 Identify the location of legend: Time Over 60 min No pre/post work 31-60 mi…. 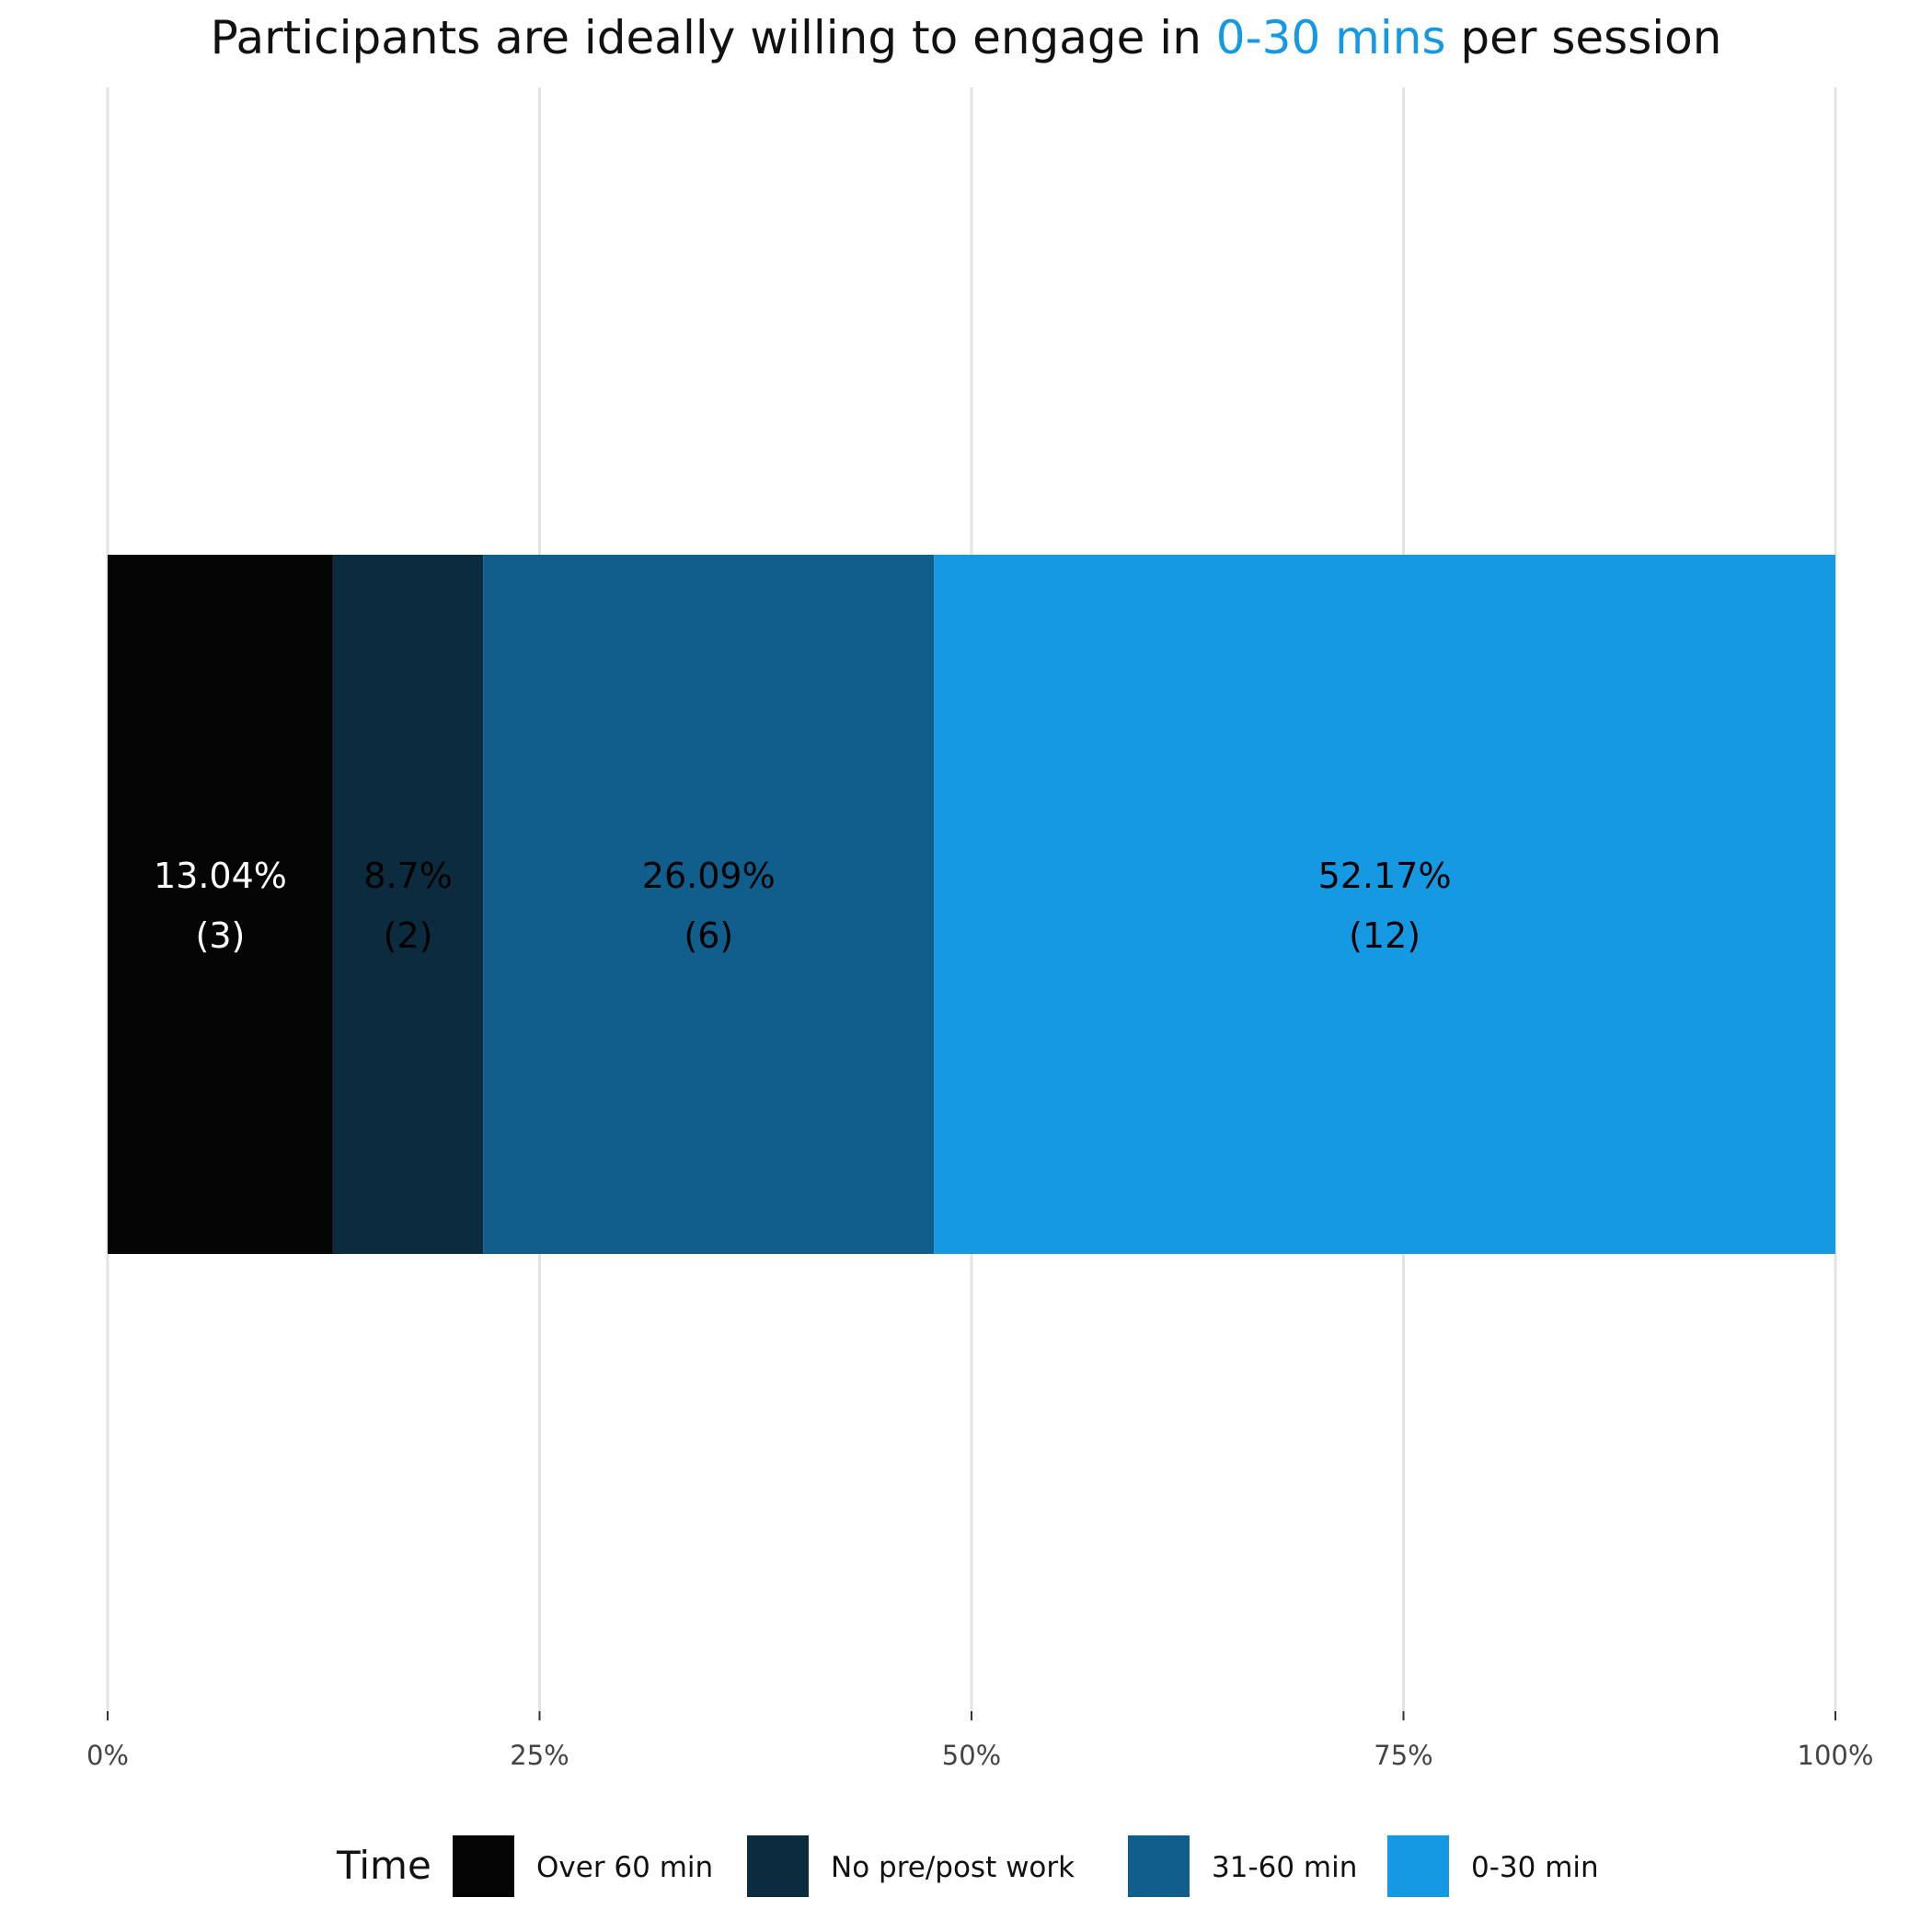
(968, 1866).